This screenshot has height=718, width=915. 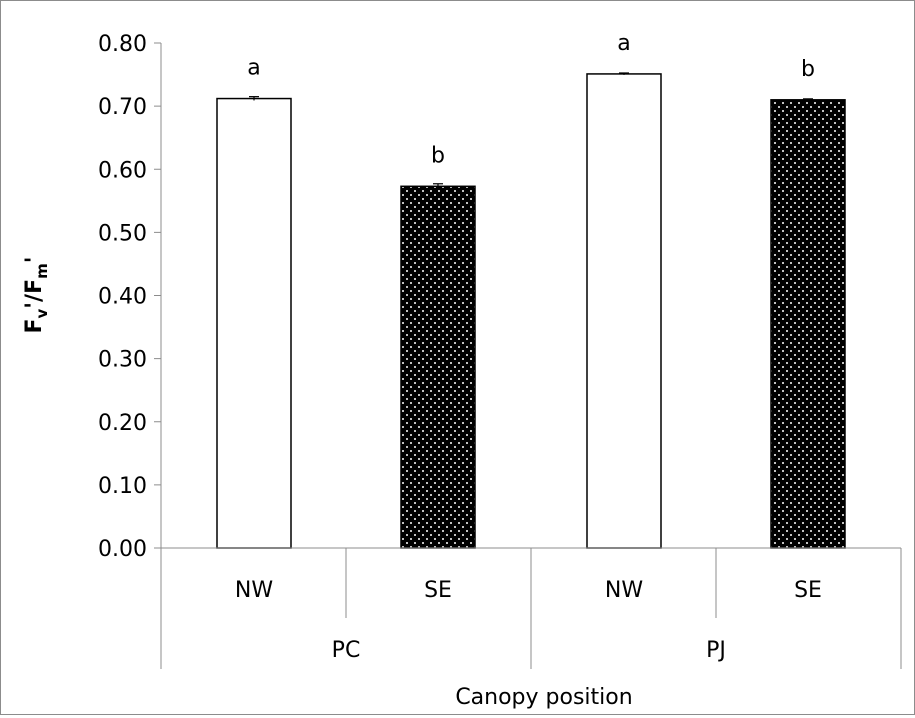 I want to click on x-group-label: PC, so click(x=346, y=650).